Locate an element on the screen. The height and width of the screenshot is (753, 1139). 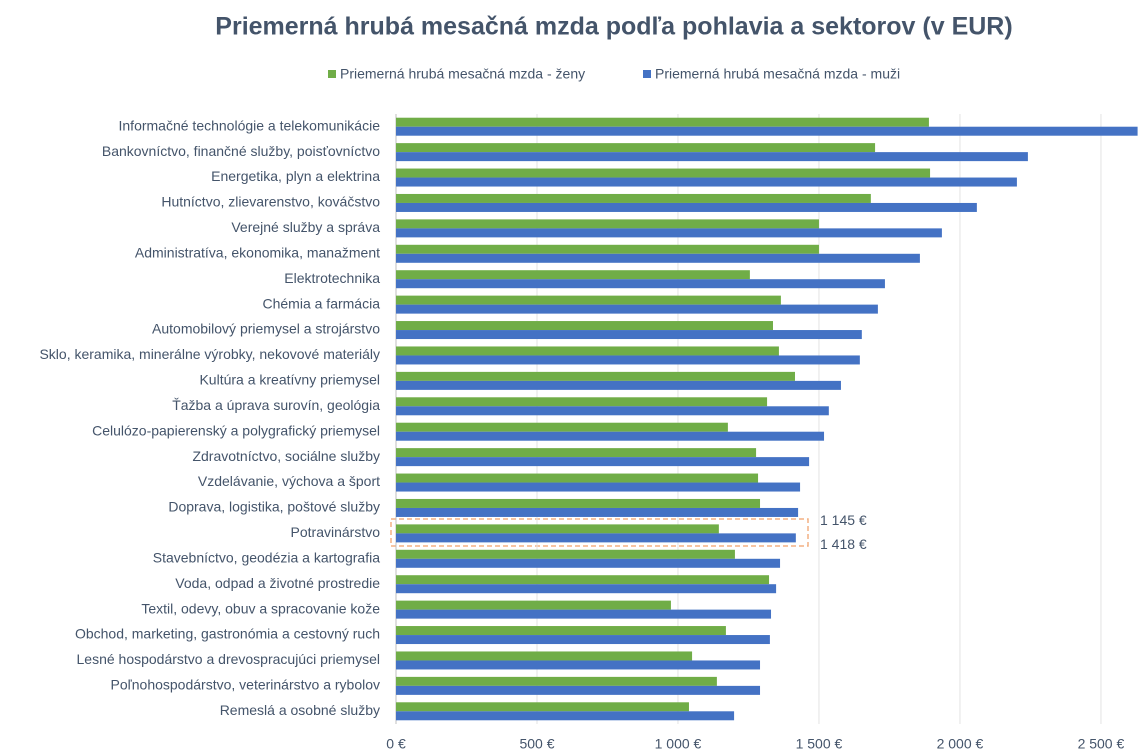
x-tick-label: 500 € is located at coordinates (536, 744).